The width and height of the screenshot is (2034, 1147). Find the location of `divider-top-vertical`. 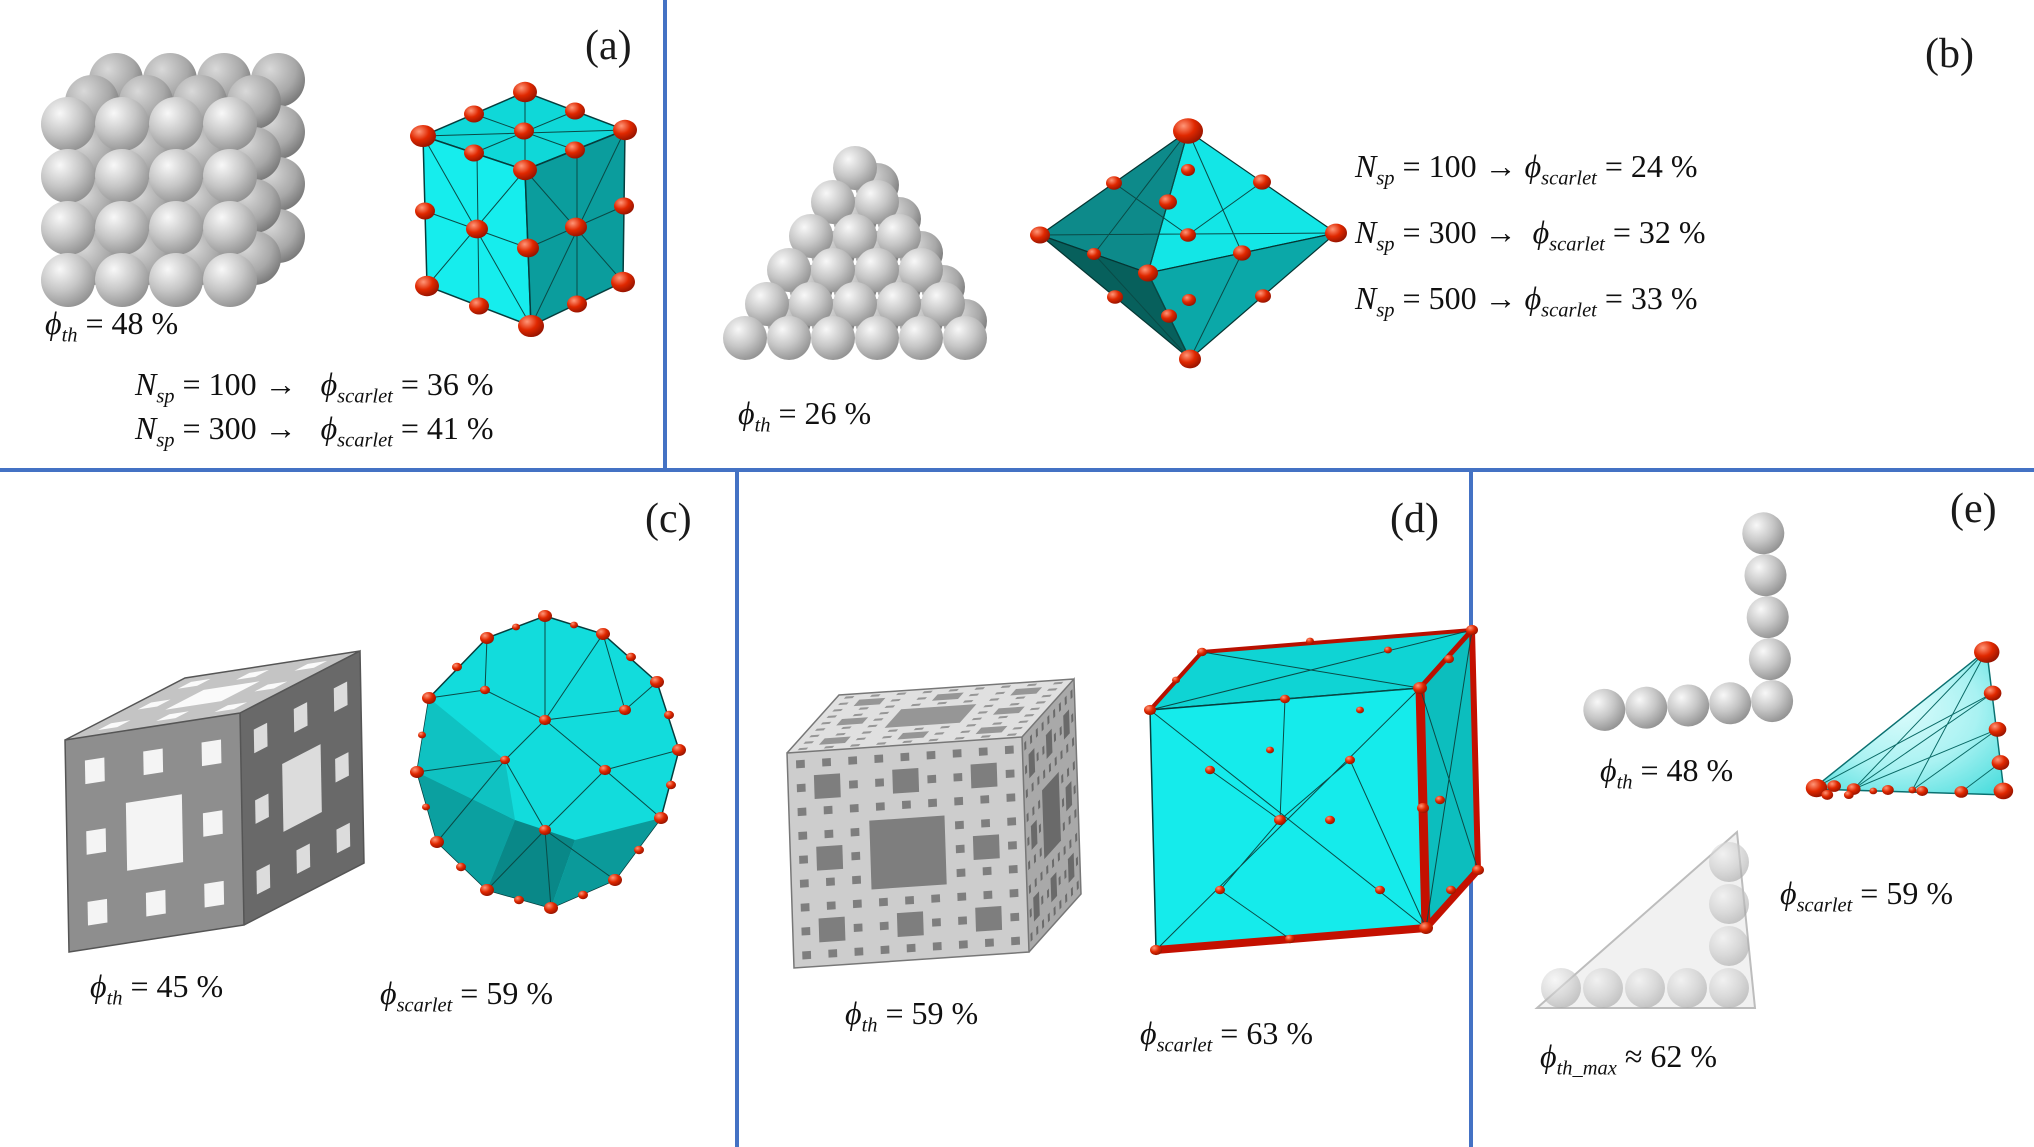

divider-top-vertical is located at coordinates (665, 235).